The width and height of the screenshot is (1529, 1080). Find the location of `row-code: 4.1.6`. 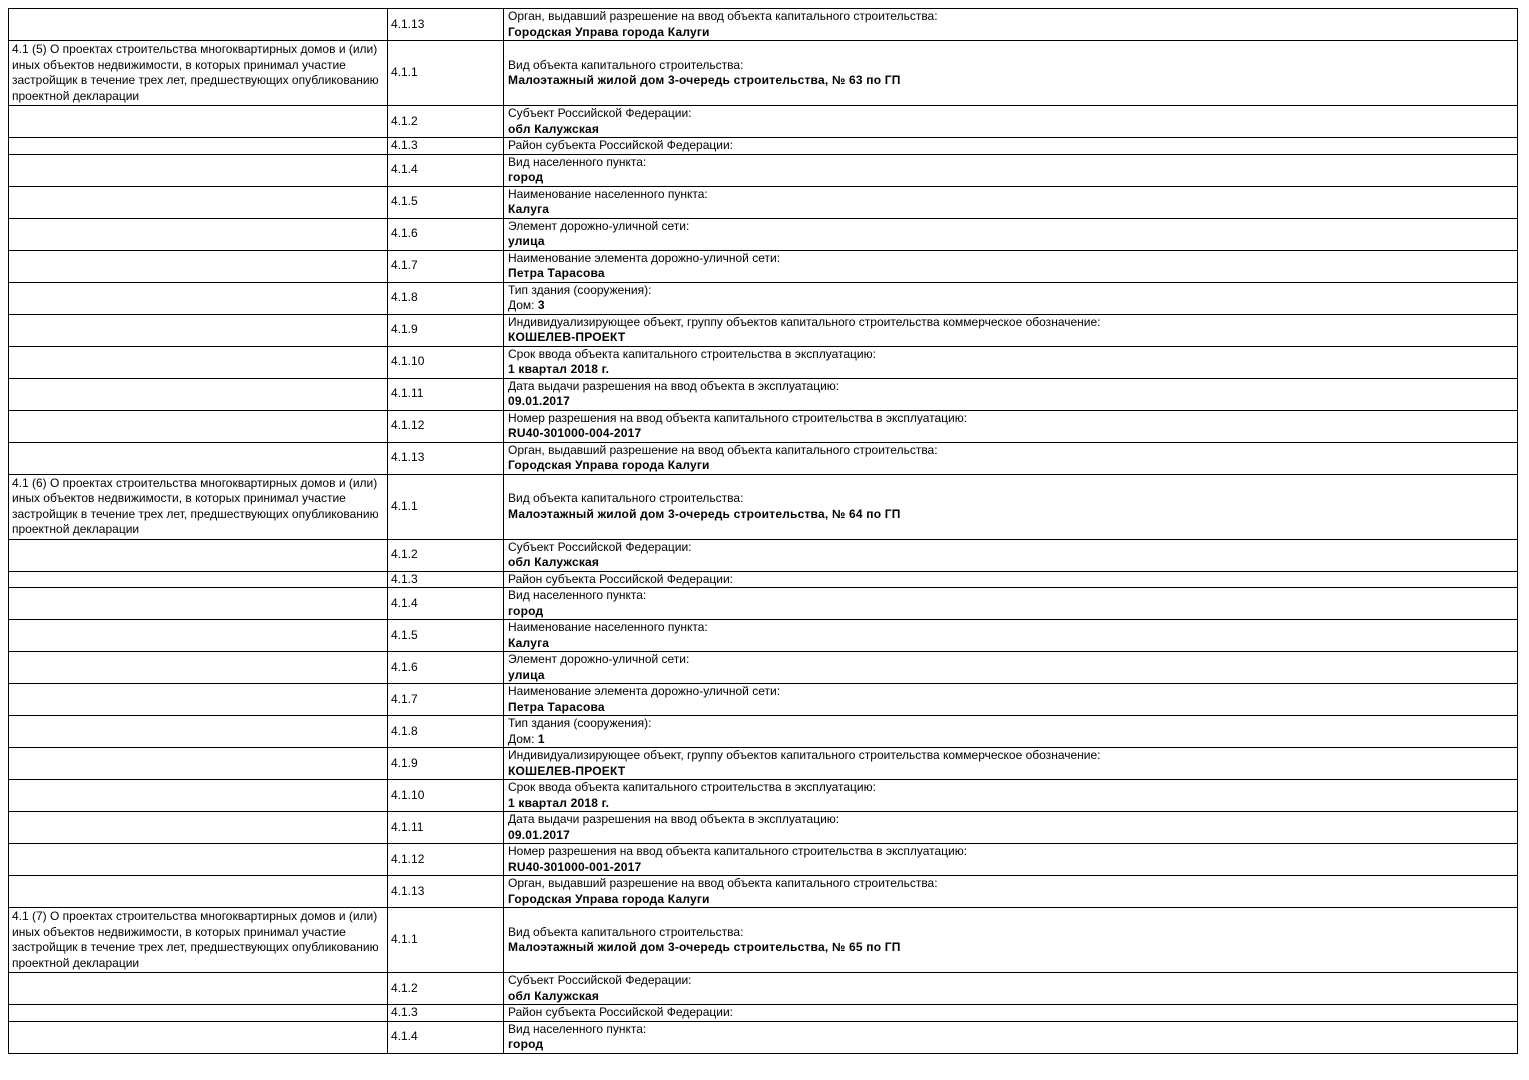

row-code: 4.1.6 is located at coordinates (404, 666).